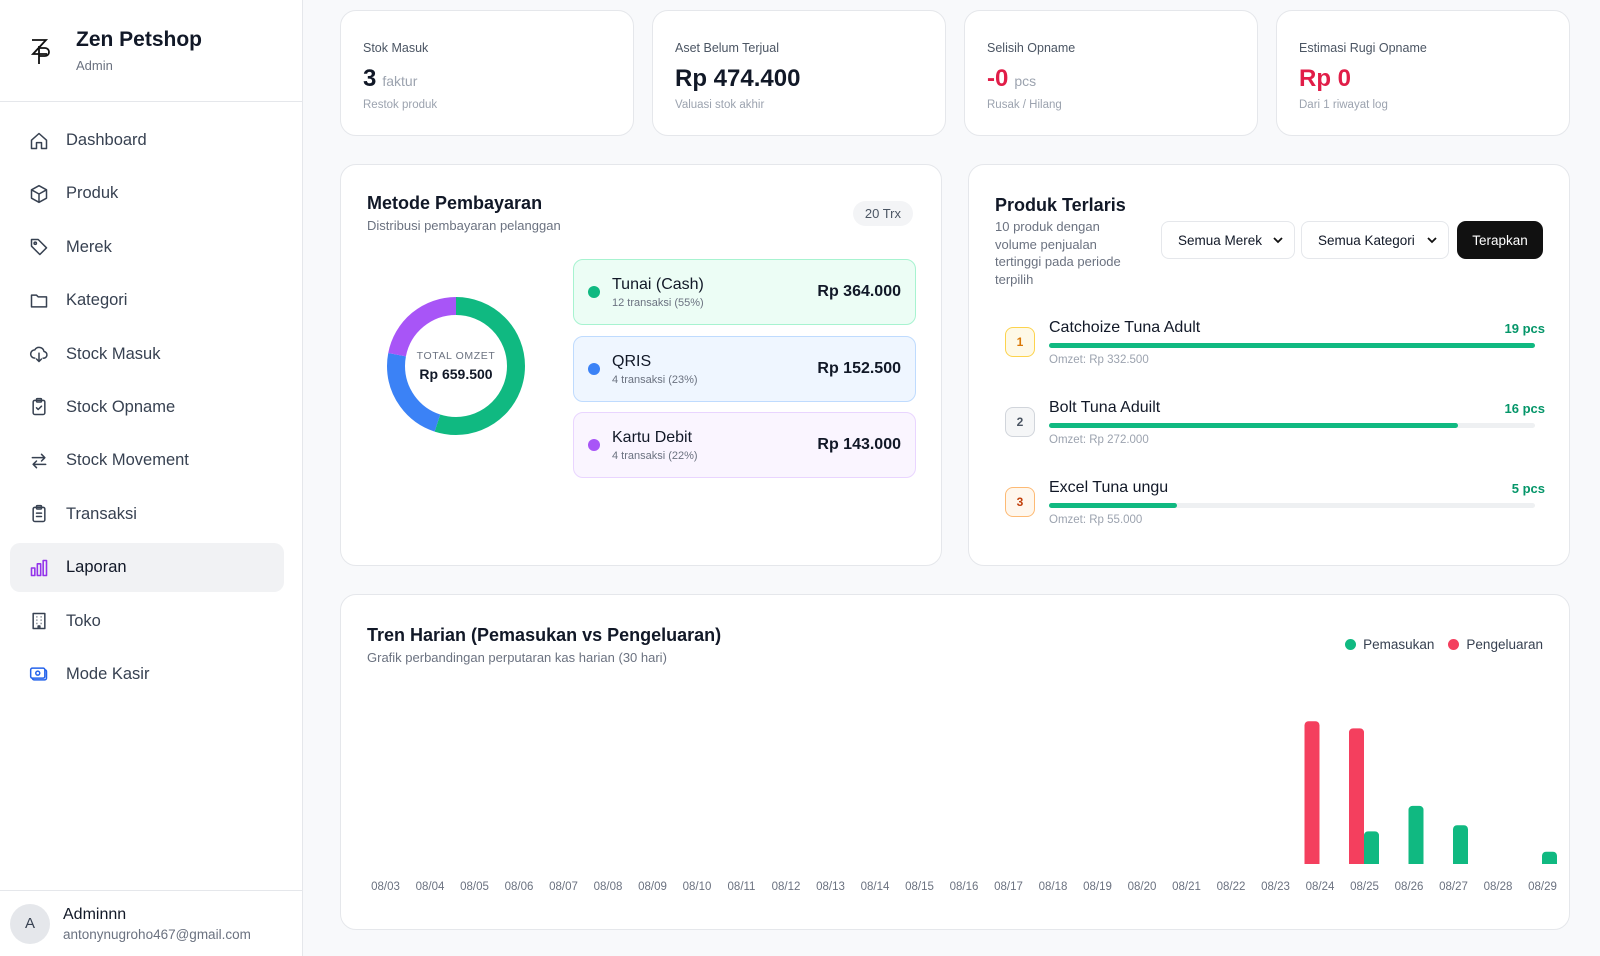 The height and width of the screenshot is (956, 1600). What do you see at coordinates (1320, 887) in the screenshot?
I see `x-tick-label: 08/24` at bounding box center [1320, 887].